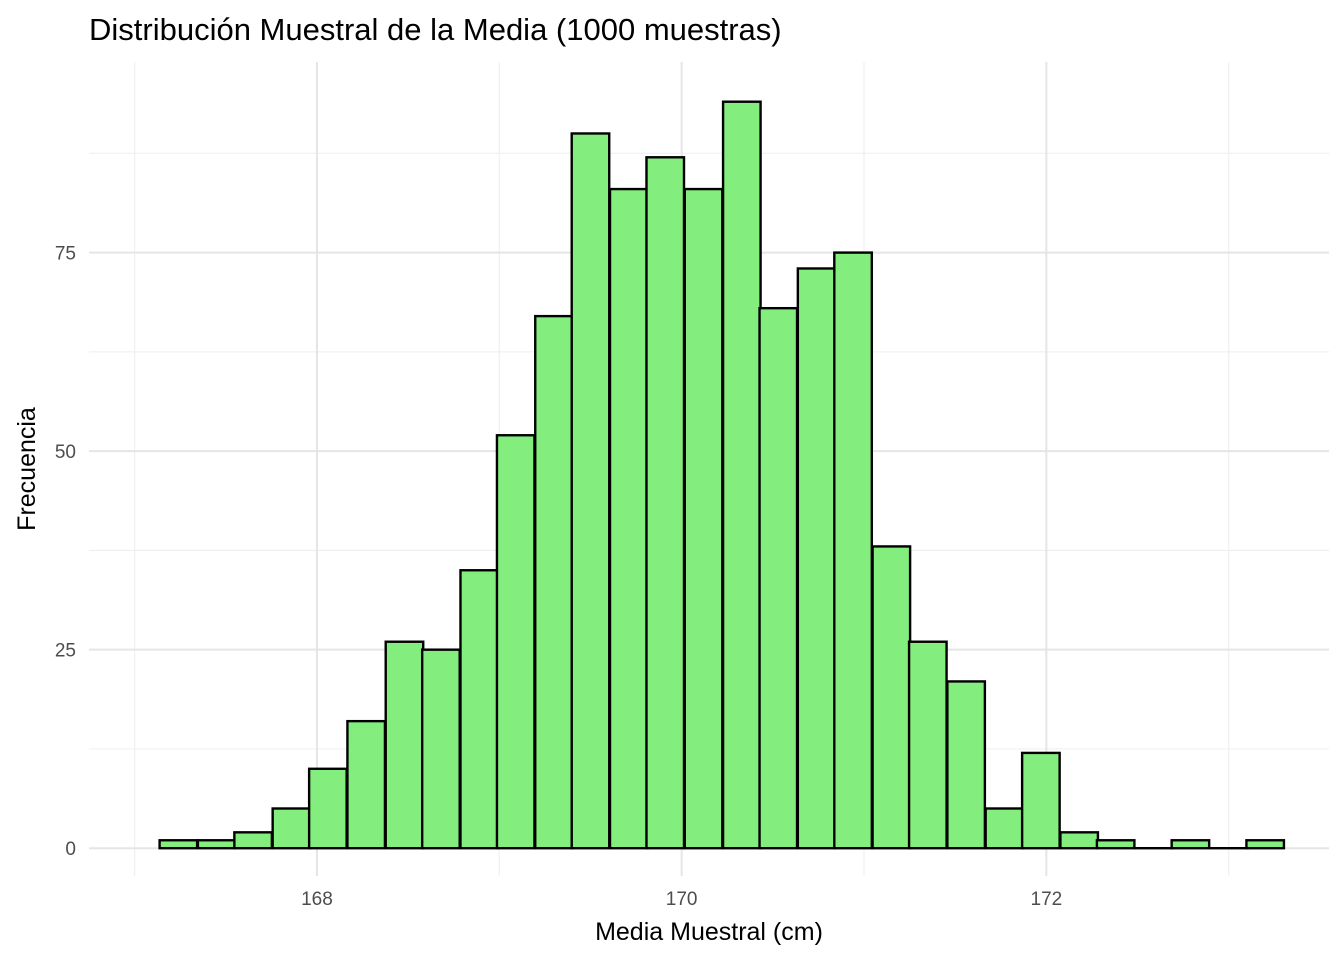  What do you see at coordinates (65, 254) in the screenshot?
I see `y-tick-label: 75` at bounding box center [65, 254].